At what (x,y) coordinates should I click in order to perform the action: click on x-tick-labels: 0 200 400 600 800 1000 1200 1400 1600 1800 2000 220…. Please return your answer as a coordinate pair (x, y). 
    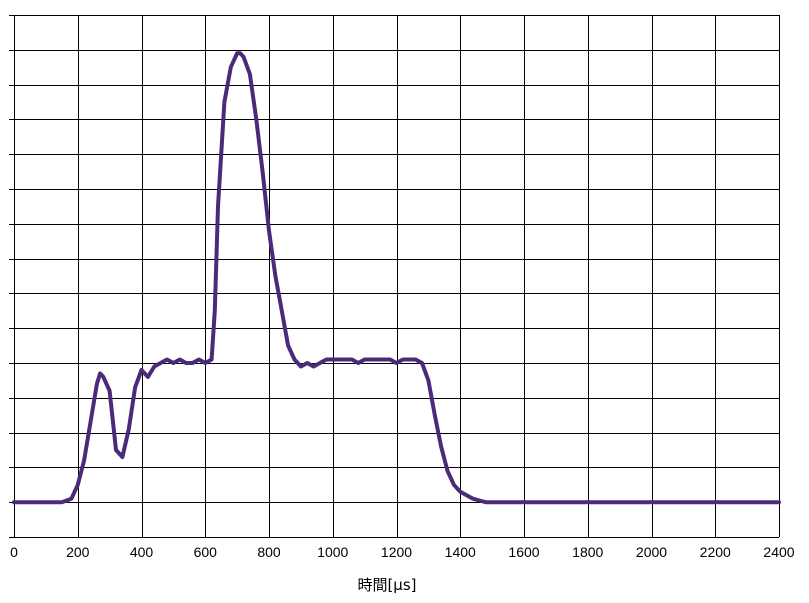
    Looking at the image, I should click on (402, 552).